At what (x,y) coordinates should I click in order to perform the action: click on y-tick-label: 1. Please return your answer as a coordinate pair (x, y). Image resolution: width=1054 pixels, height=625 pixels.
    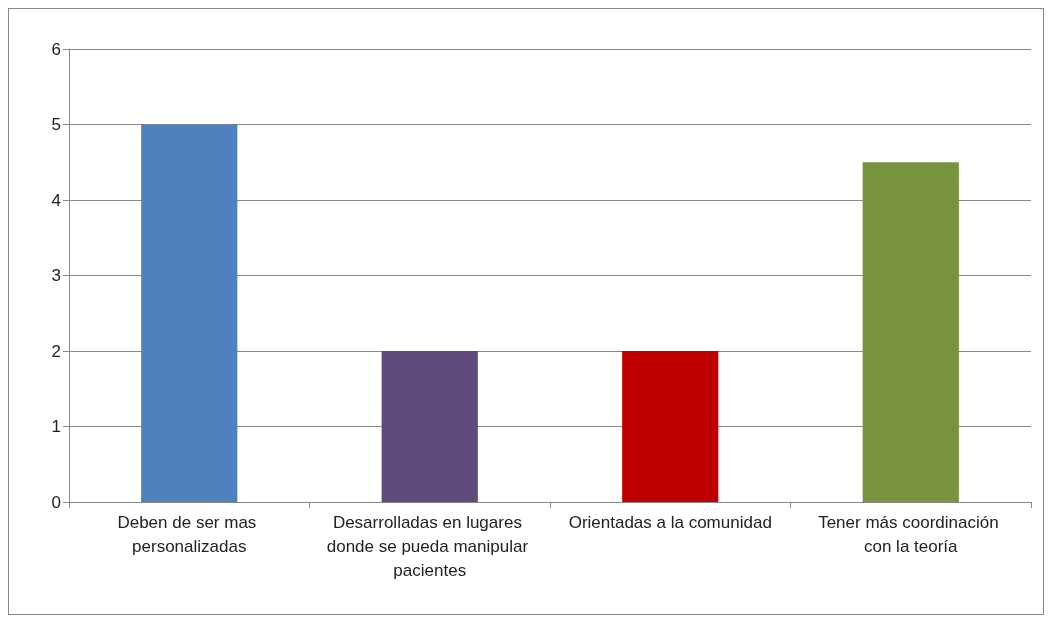
    Looking at the image, I should click on (56, 426).